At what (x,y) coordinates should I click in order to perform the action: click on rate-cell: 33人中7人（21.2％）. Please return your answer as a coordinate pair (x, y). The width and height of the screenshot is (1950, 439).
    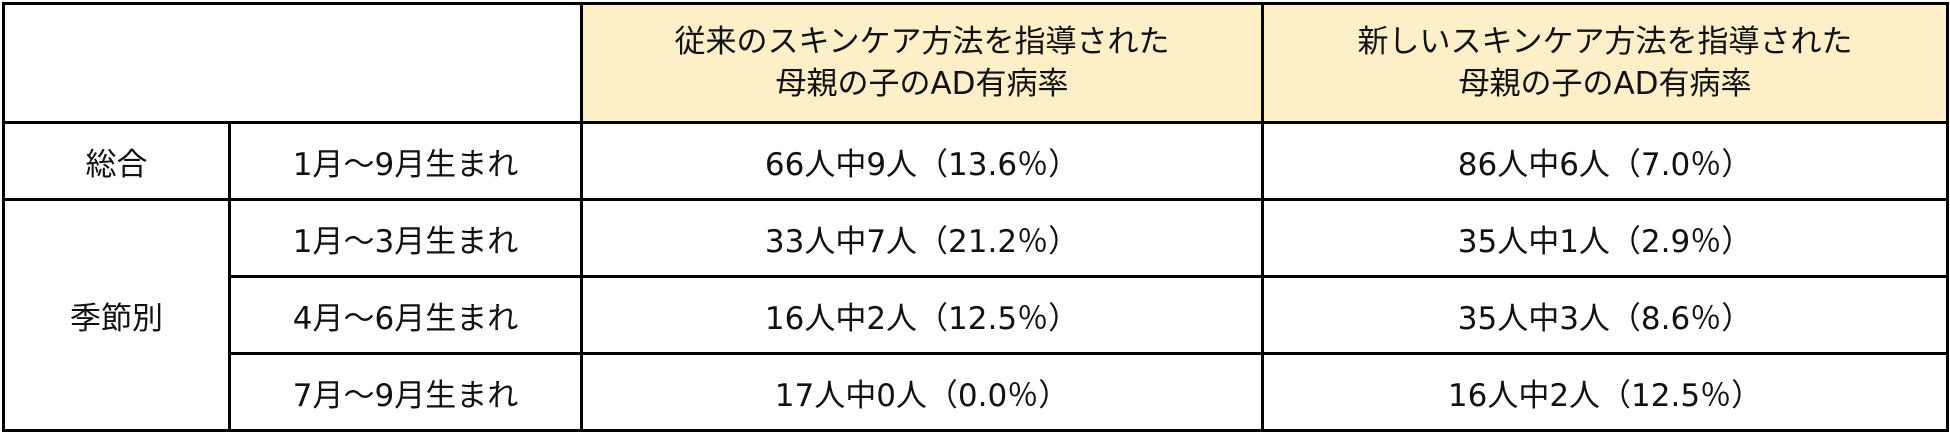
    Looking at the image, I should click on (922, 238).